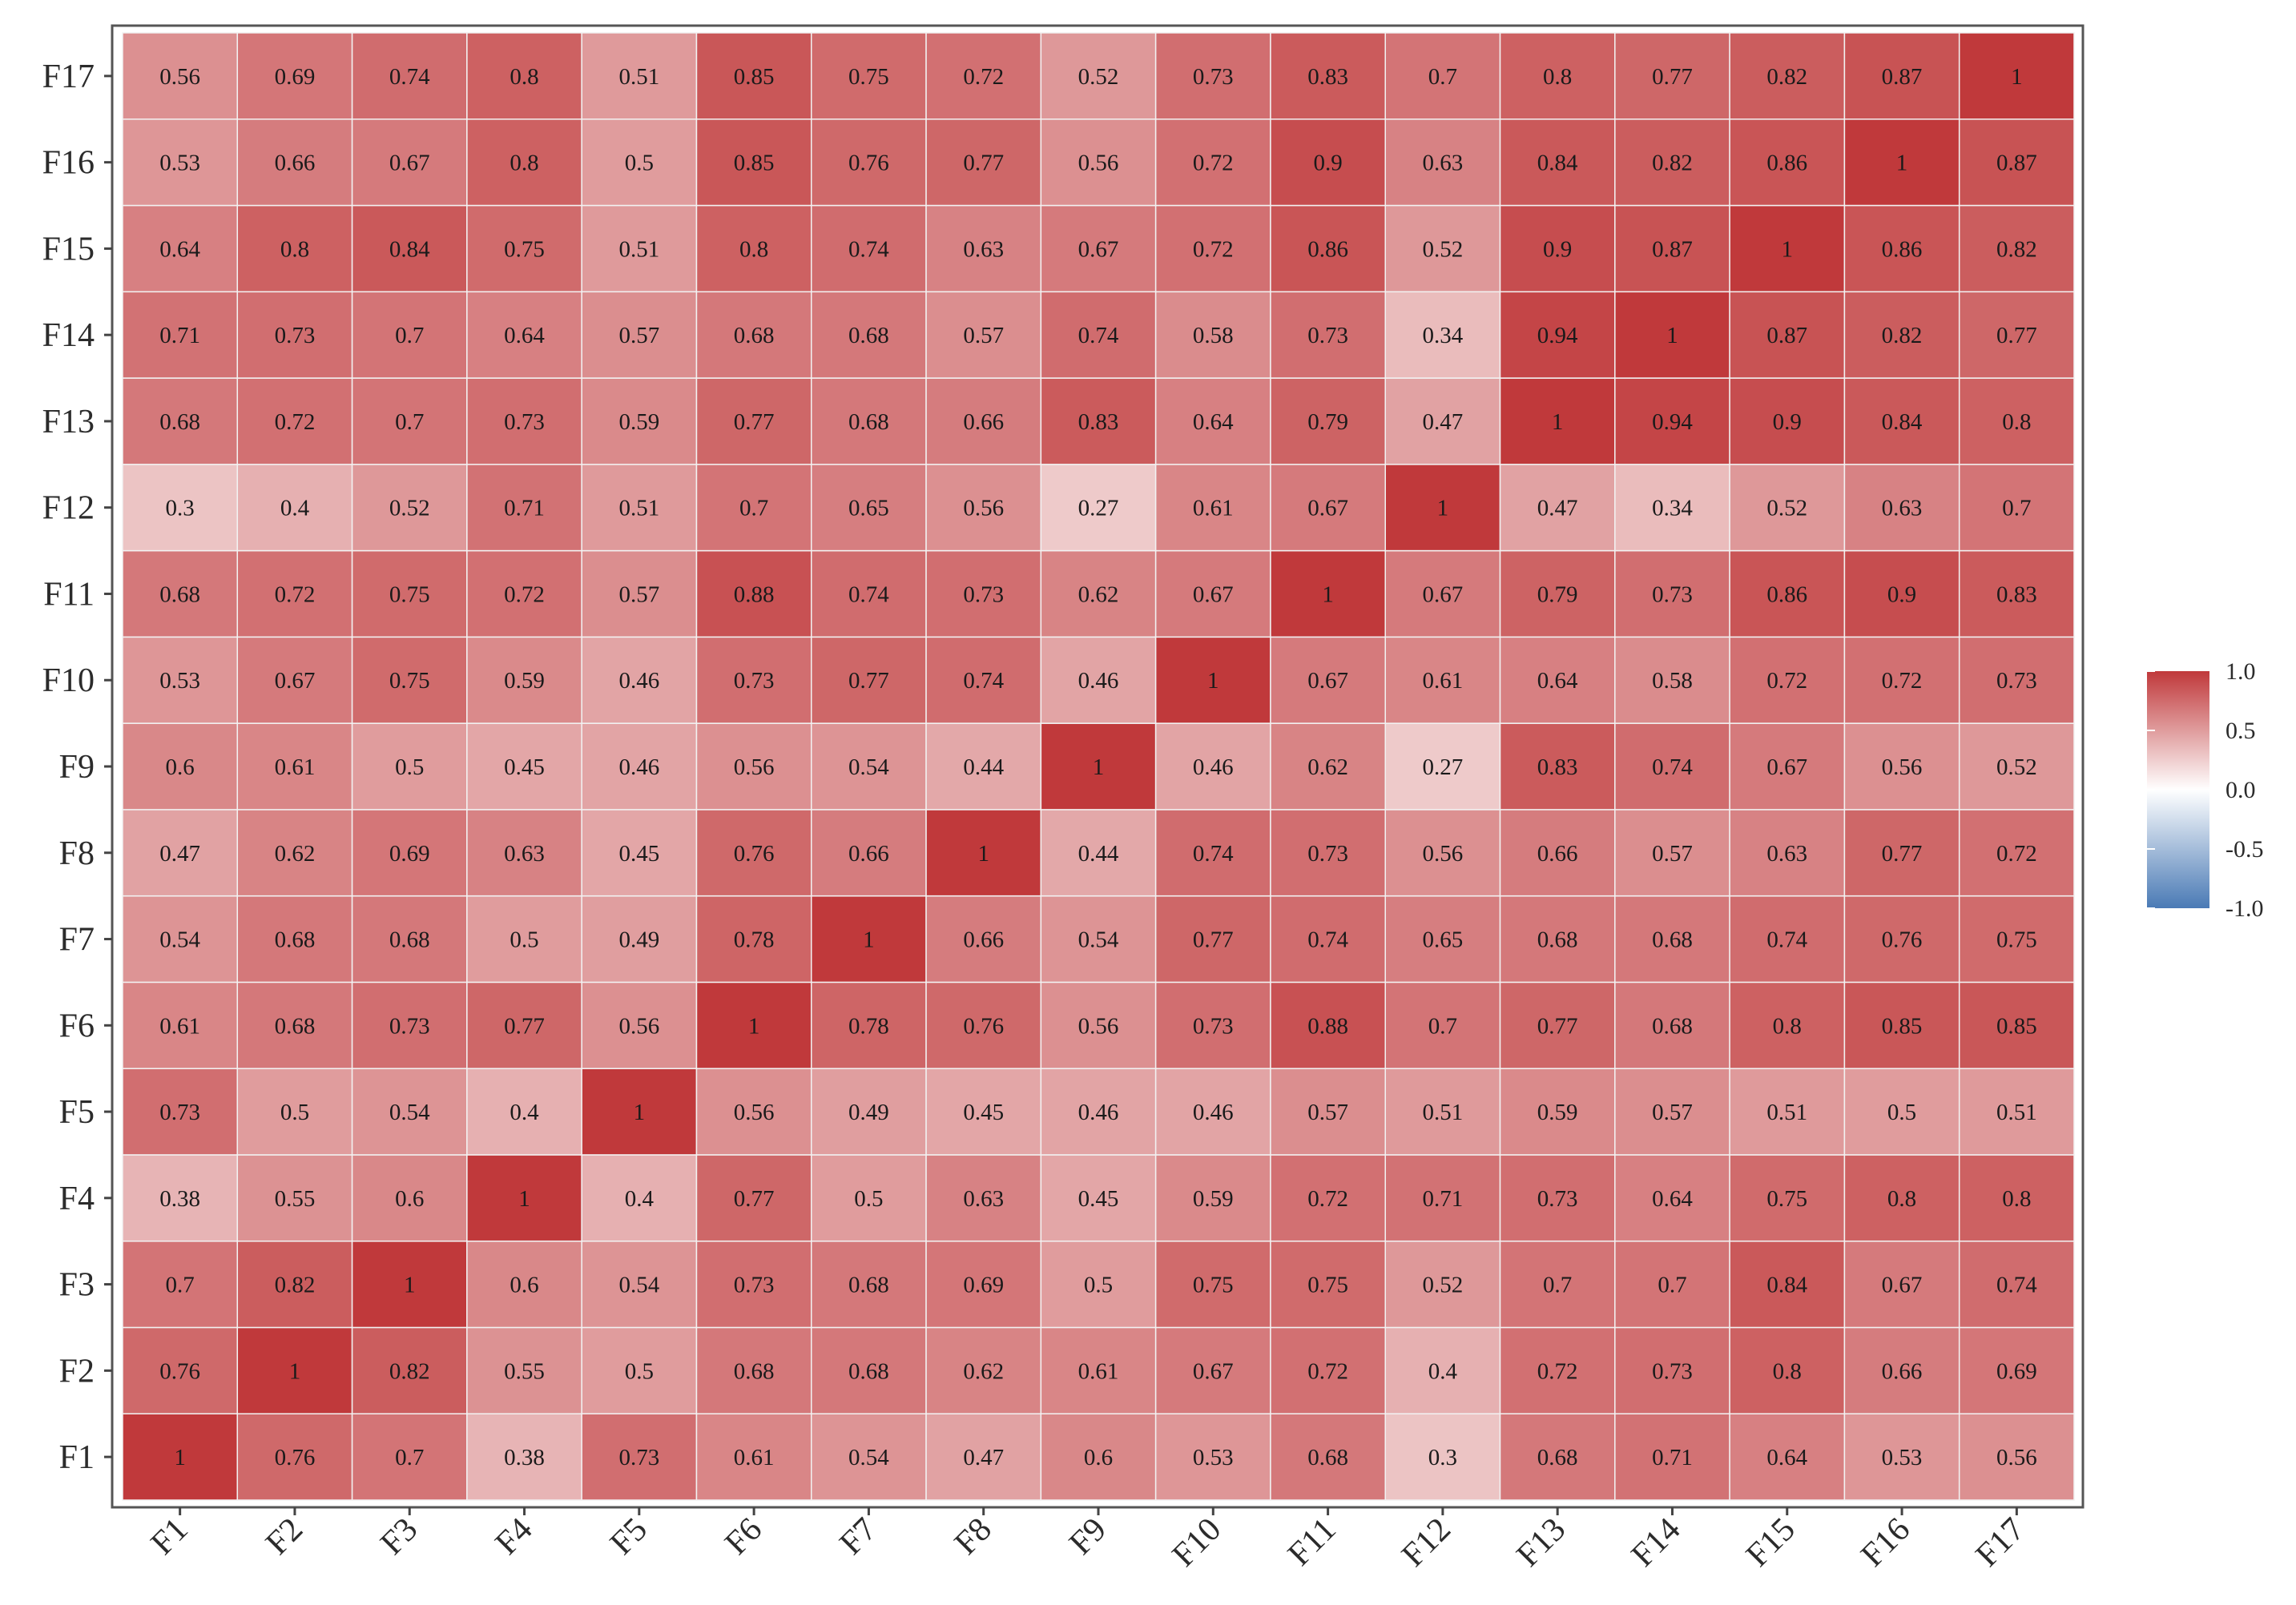 The height and width of the screenshot is (1605, 2296). What do you see at coordinates (743, 1537) in the screenshot?
I see `x-tick-label: F6` at bounding box center [743, 1537].